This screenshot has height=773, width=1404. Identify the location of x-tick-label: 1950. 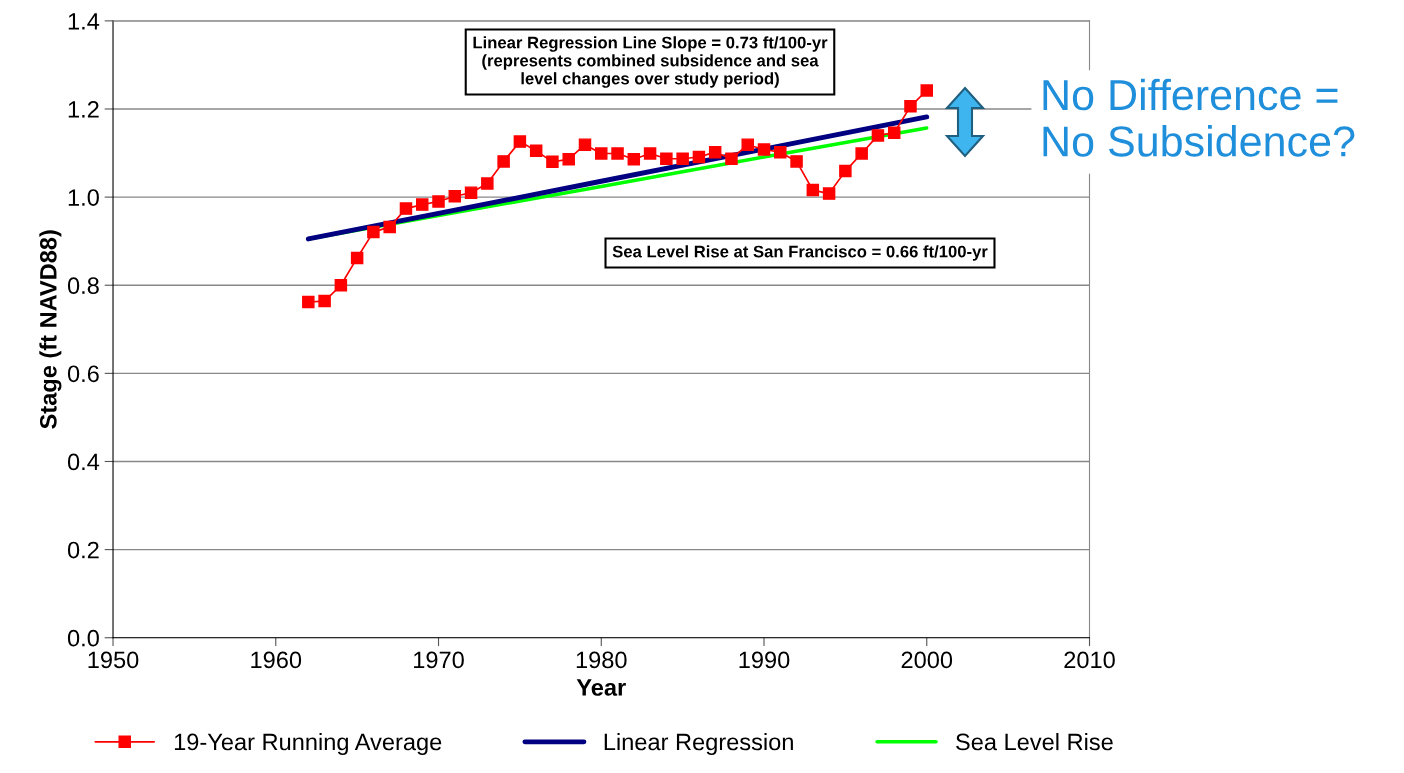
(113, 660).